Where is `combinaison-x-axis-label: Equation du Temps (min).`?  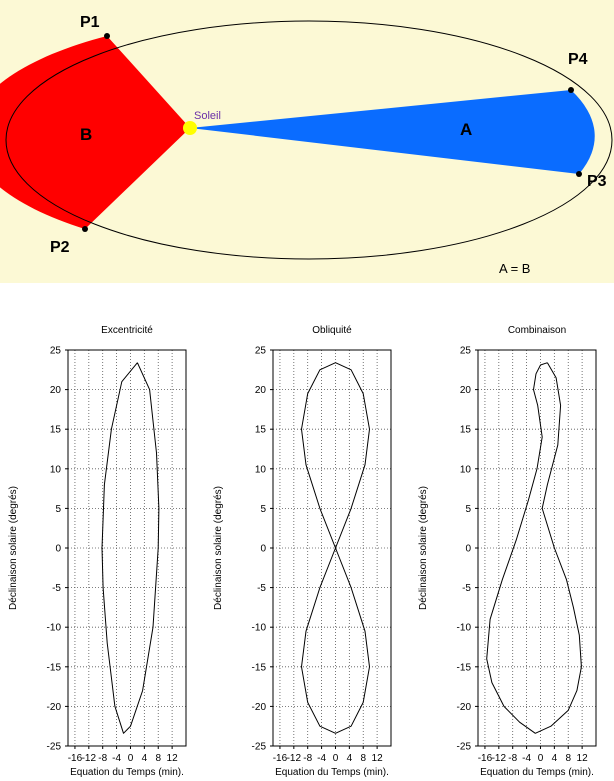
combinaison-x-axis-label: Equation du Temps (min). is located at coordinates (537, 772).